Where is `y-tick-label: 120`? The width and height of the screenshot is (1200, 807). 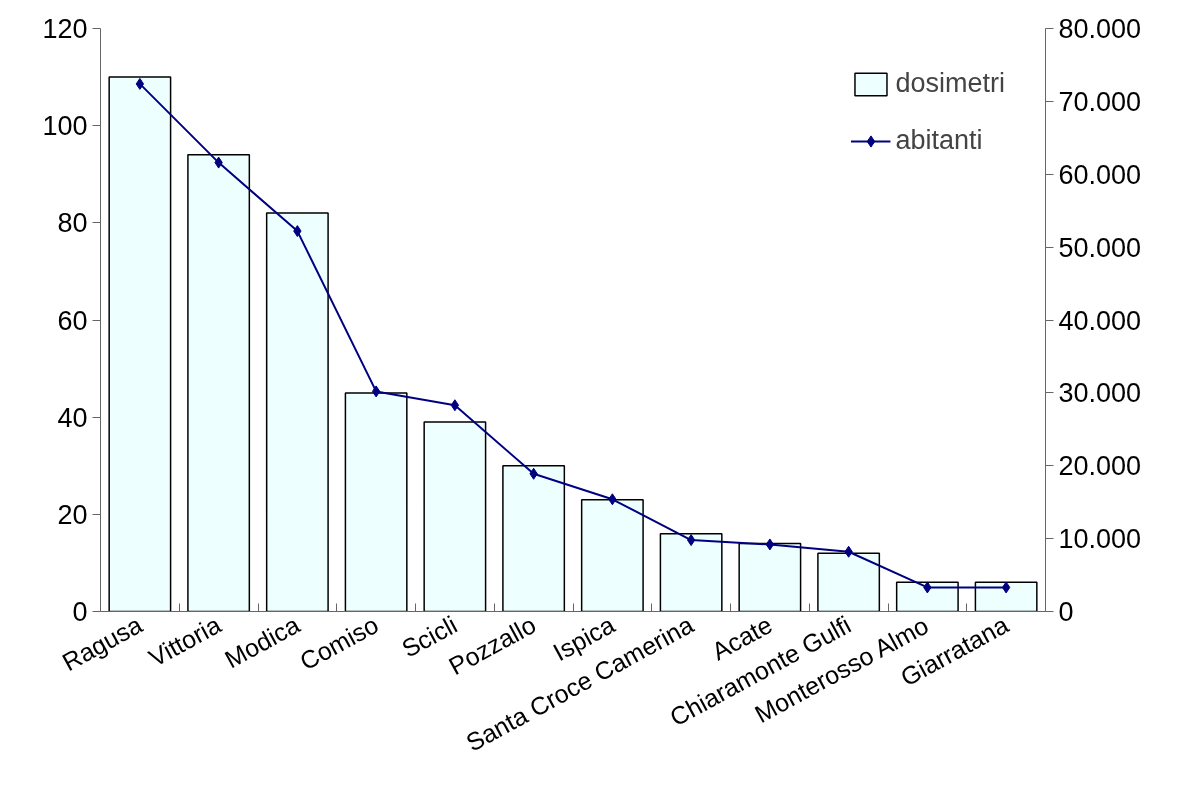
y-tick-label: 120 is located at coordinates (65, 29).